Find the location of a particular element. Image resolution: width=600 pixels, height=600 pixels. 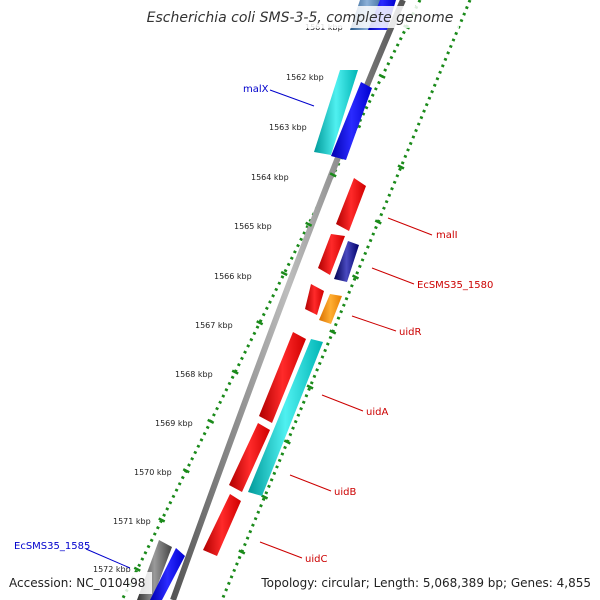

tick-label-1565: 1565 kbp is located at coordinates (253, 226).